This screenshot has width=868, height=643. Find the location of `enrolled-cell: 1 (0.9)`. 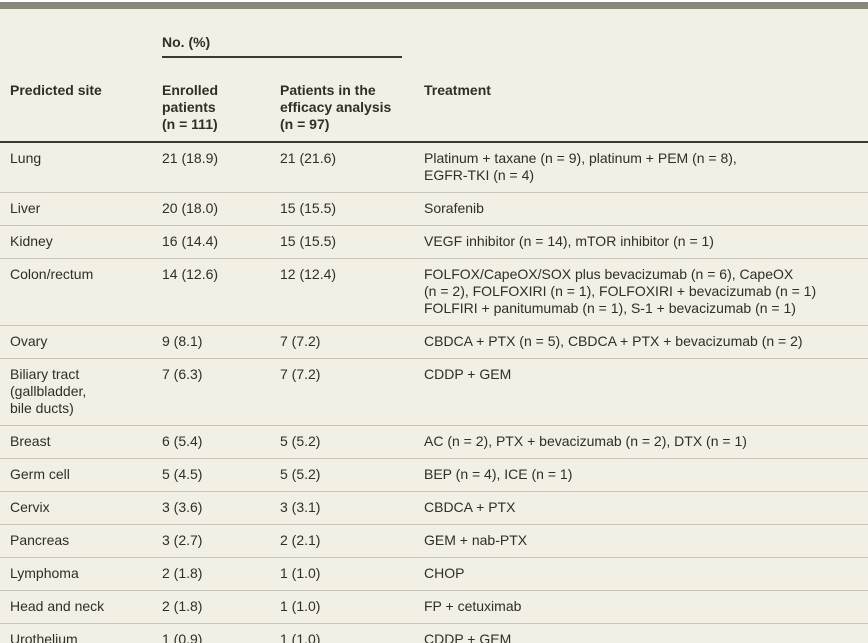

enrolled-cell: 1 (0.9) is located at coordinates (221, 633).